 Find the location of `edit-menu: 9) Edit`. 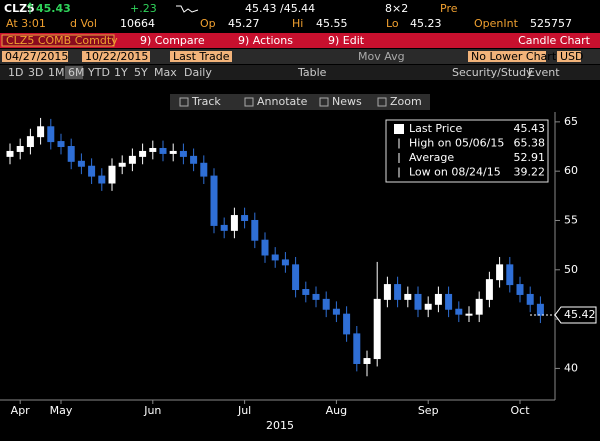

edit-menu: 9) Edit is located at coordinates (346, 40).